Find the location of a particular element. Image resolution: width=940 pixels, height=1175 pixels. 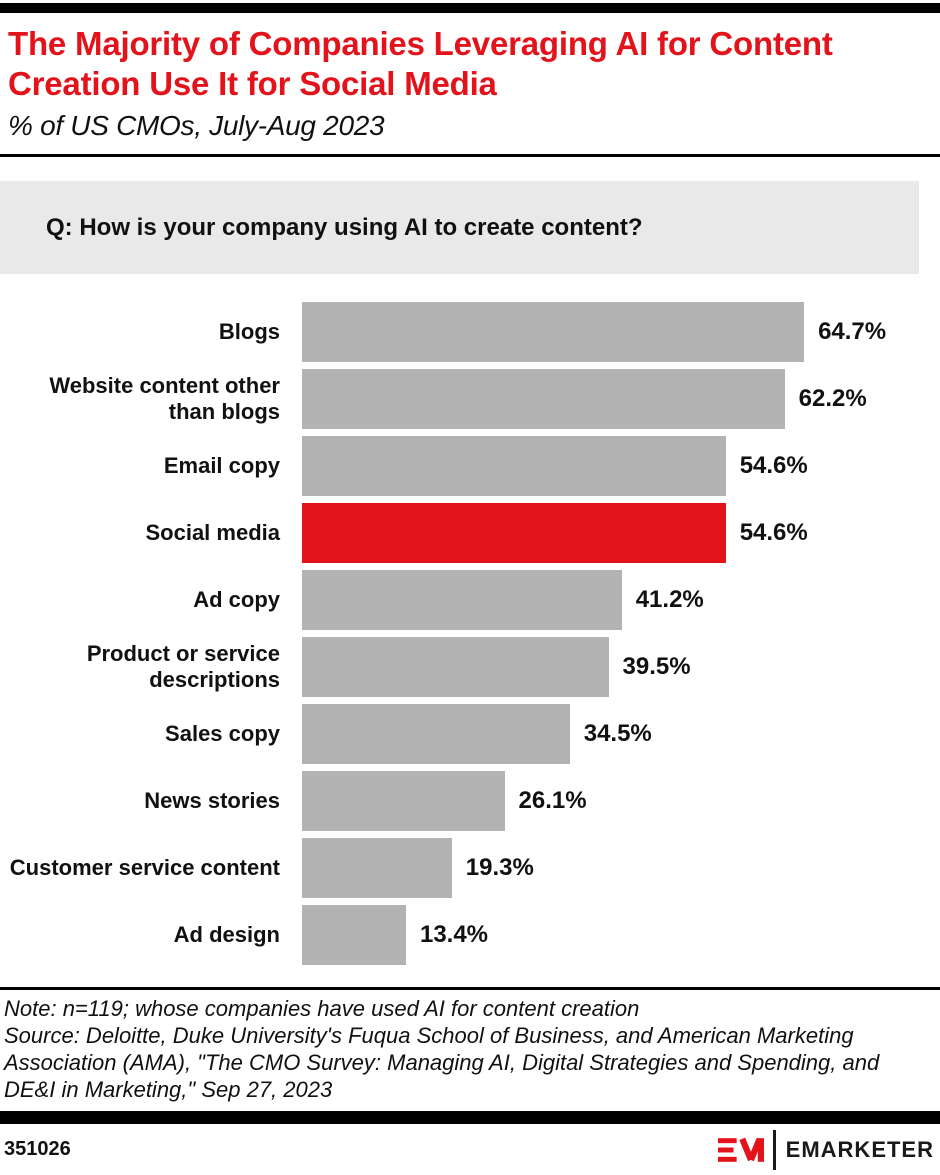

chart-row: Email copy 54.6% is located at coordinates (470, 466).